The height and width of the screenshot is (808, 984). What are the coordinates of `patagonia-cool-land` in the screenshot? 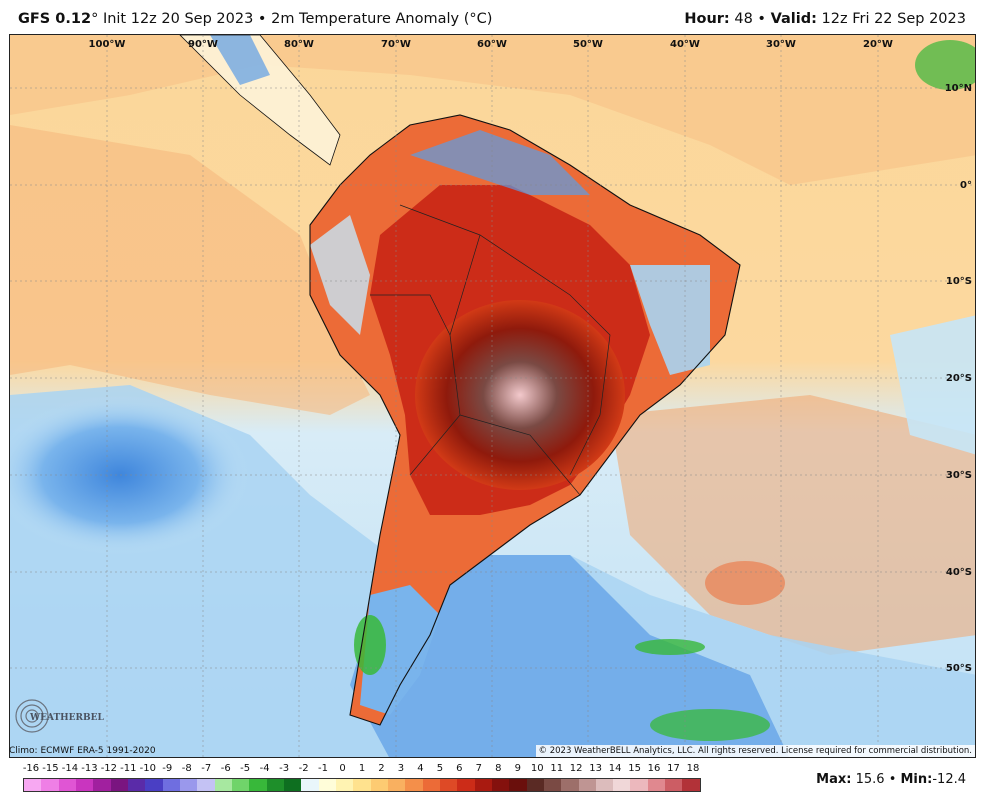 It's located at (400, 650).